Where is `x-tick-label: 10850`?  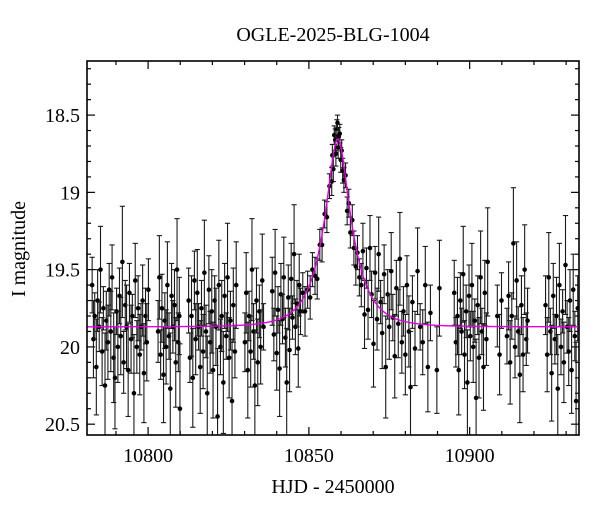
x-tick-label: 10850 is located at coordinates (309, 456).